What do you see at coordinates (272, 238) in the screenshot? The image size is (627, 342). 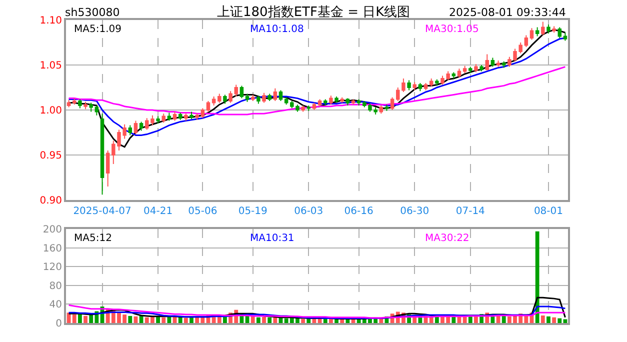 I see `text: MA10:31` at bounding box center [272, 238].